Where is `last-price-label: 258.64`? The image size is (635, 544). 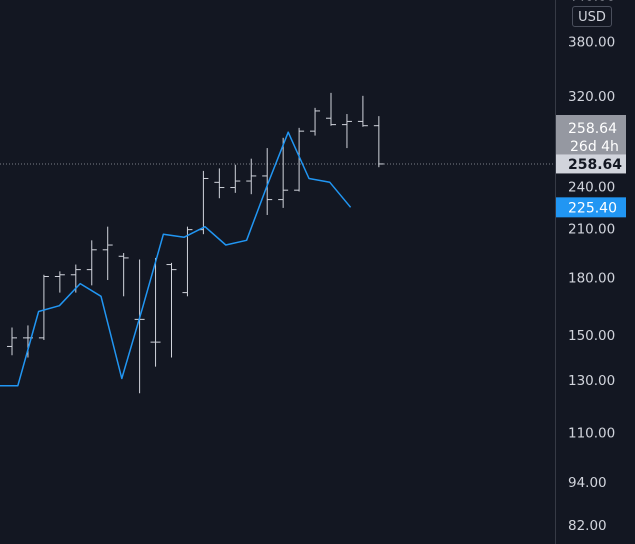 last-price-label: 258.64 is located at coordinates (595, 165).